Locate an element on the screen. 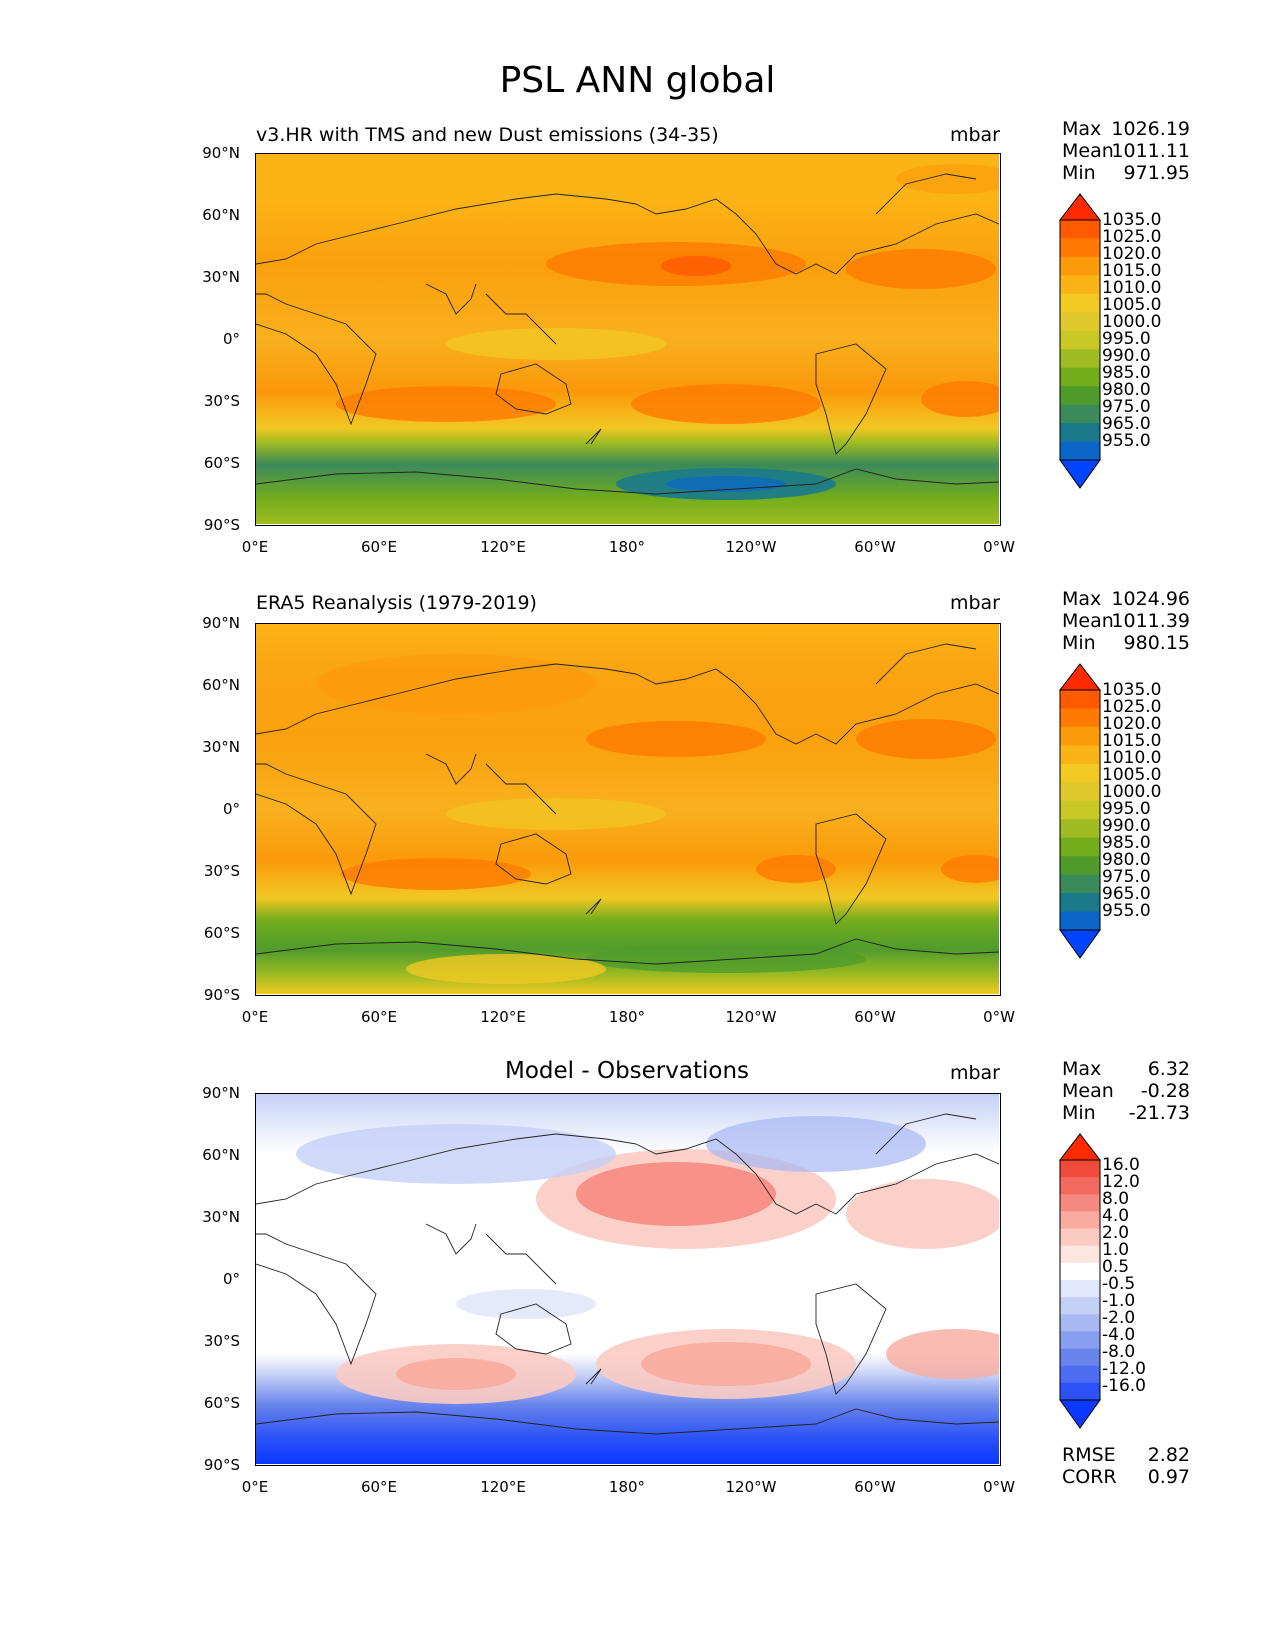 This screenshot has height=1650, width=1275. xtick: 120°E is located at coordinates (503, 1487).